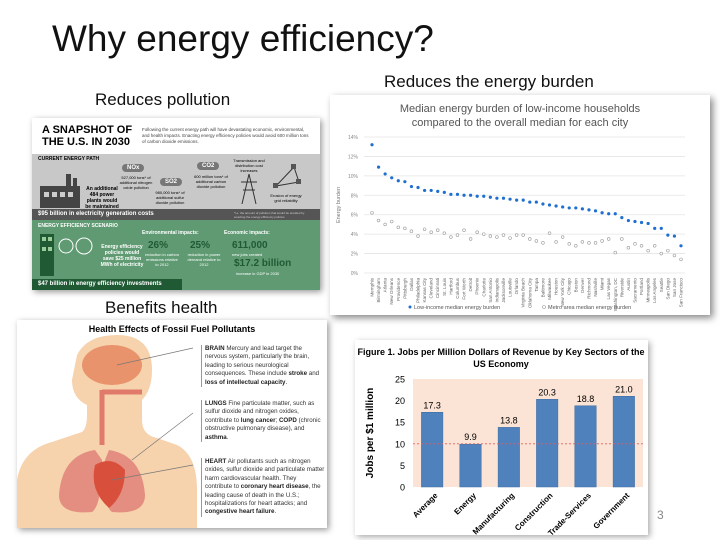 The height and width of the screenshot is (540, 720). I want to click on y-tick-label: 12%, so click(353, 157).